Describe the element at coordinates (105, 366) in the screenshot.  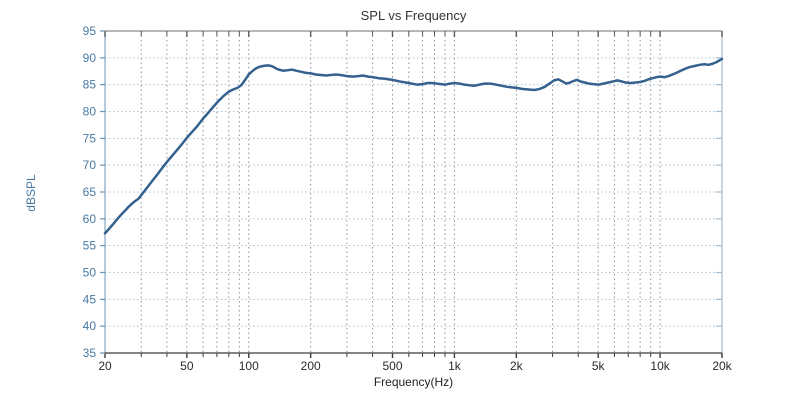
I see `x-tick-label: 20` at that location.